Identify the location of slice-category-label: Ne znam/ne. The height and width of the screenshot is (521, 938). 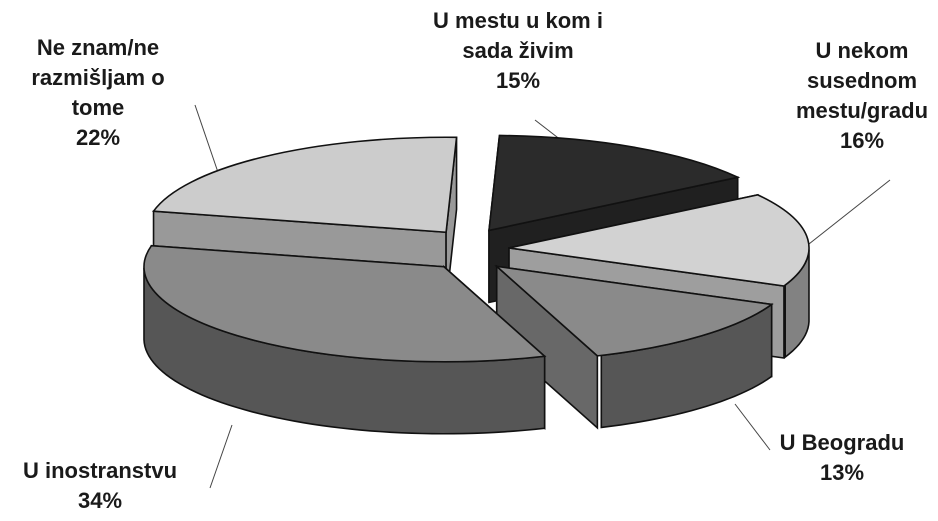
(98, 47).